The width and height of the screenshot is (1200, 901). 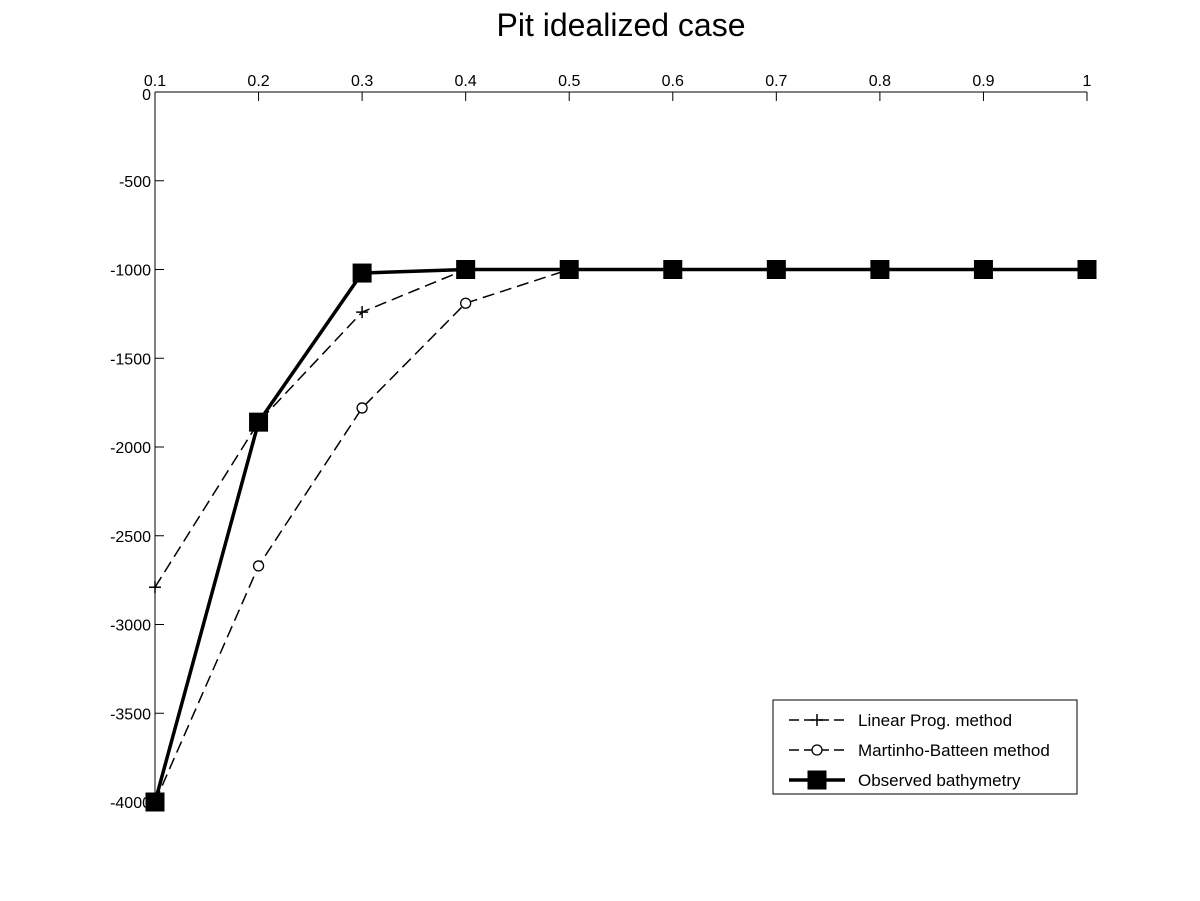 I want to click on legend-label-1: Martinho-Batteen method, so click(x=954, y=750).